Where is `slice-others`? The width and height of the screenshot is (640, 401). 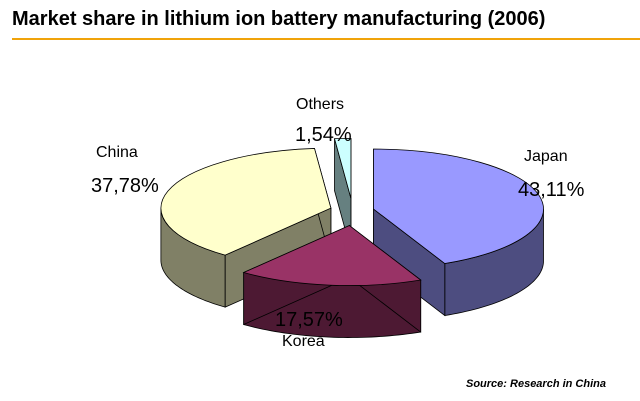
slice-others is located at coordinates (342, 168).